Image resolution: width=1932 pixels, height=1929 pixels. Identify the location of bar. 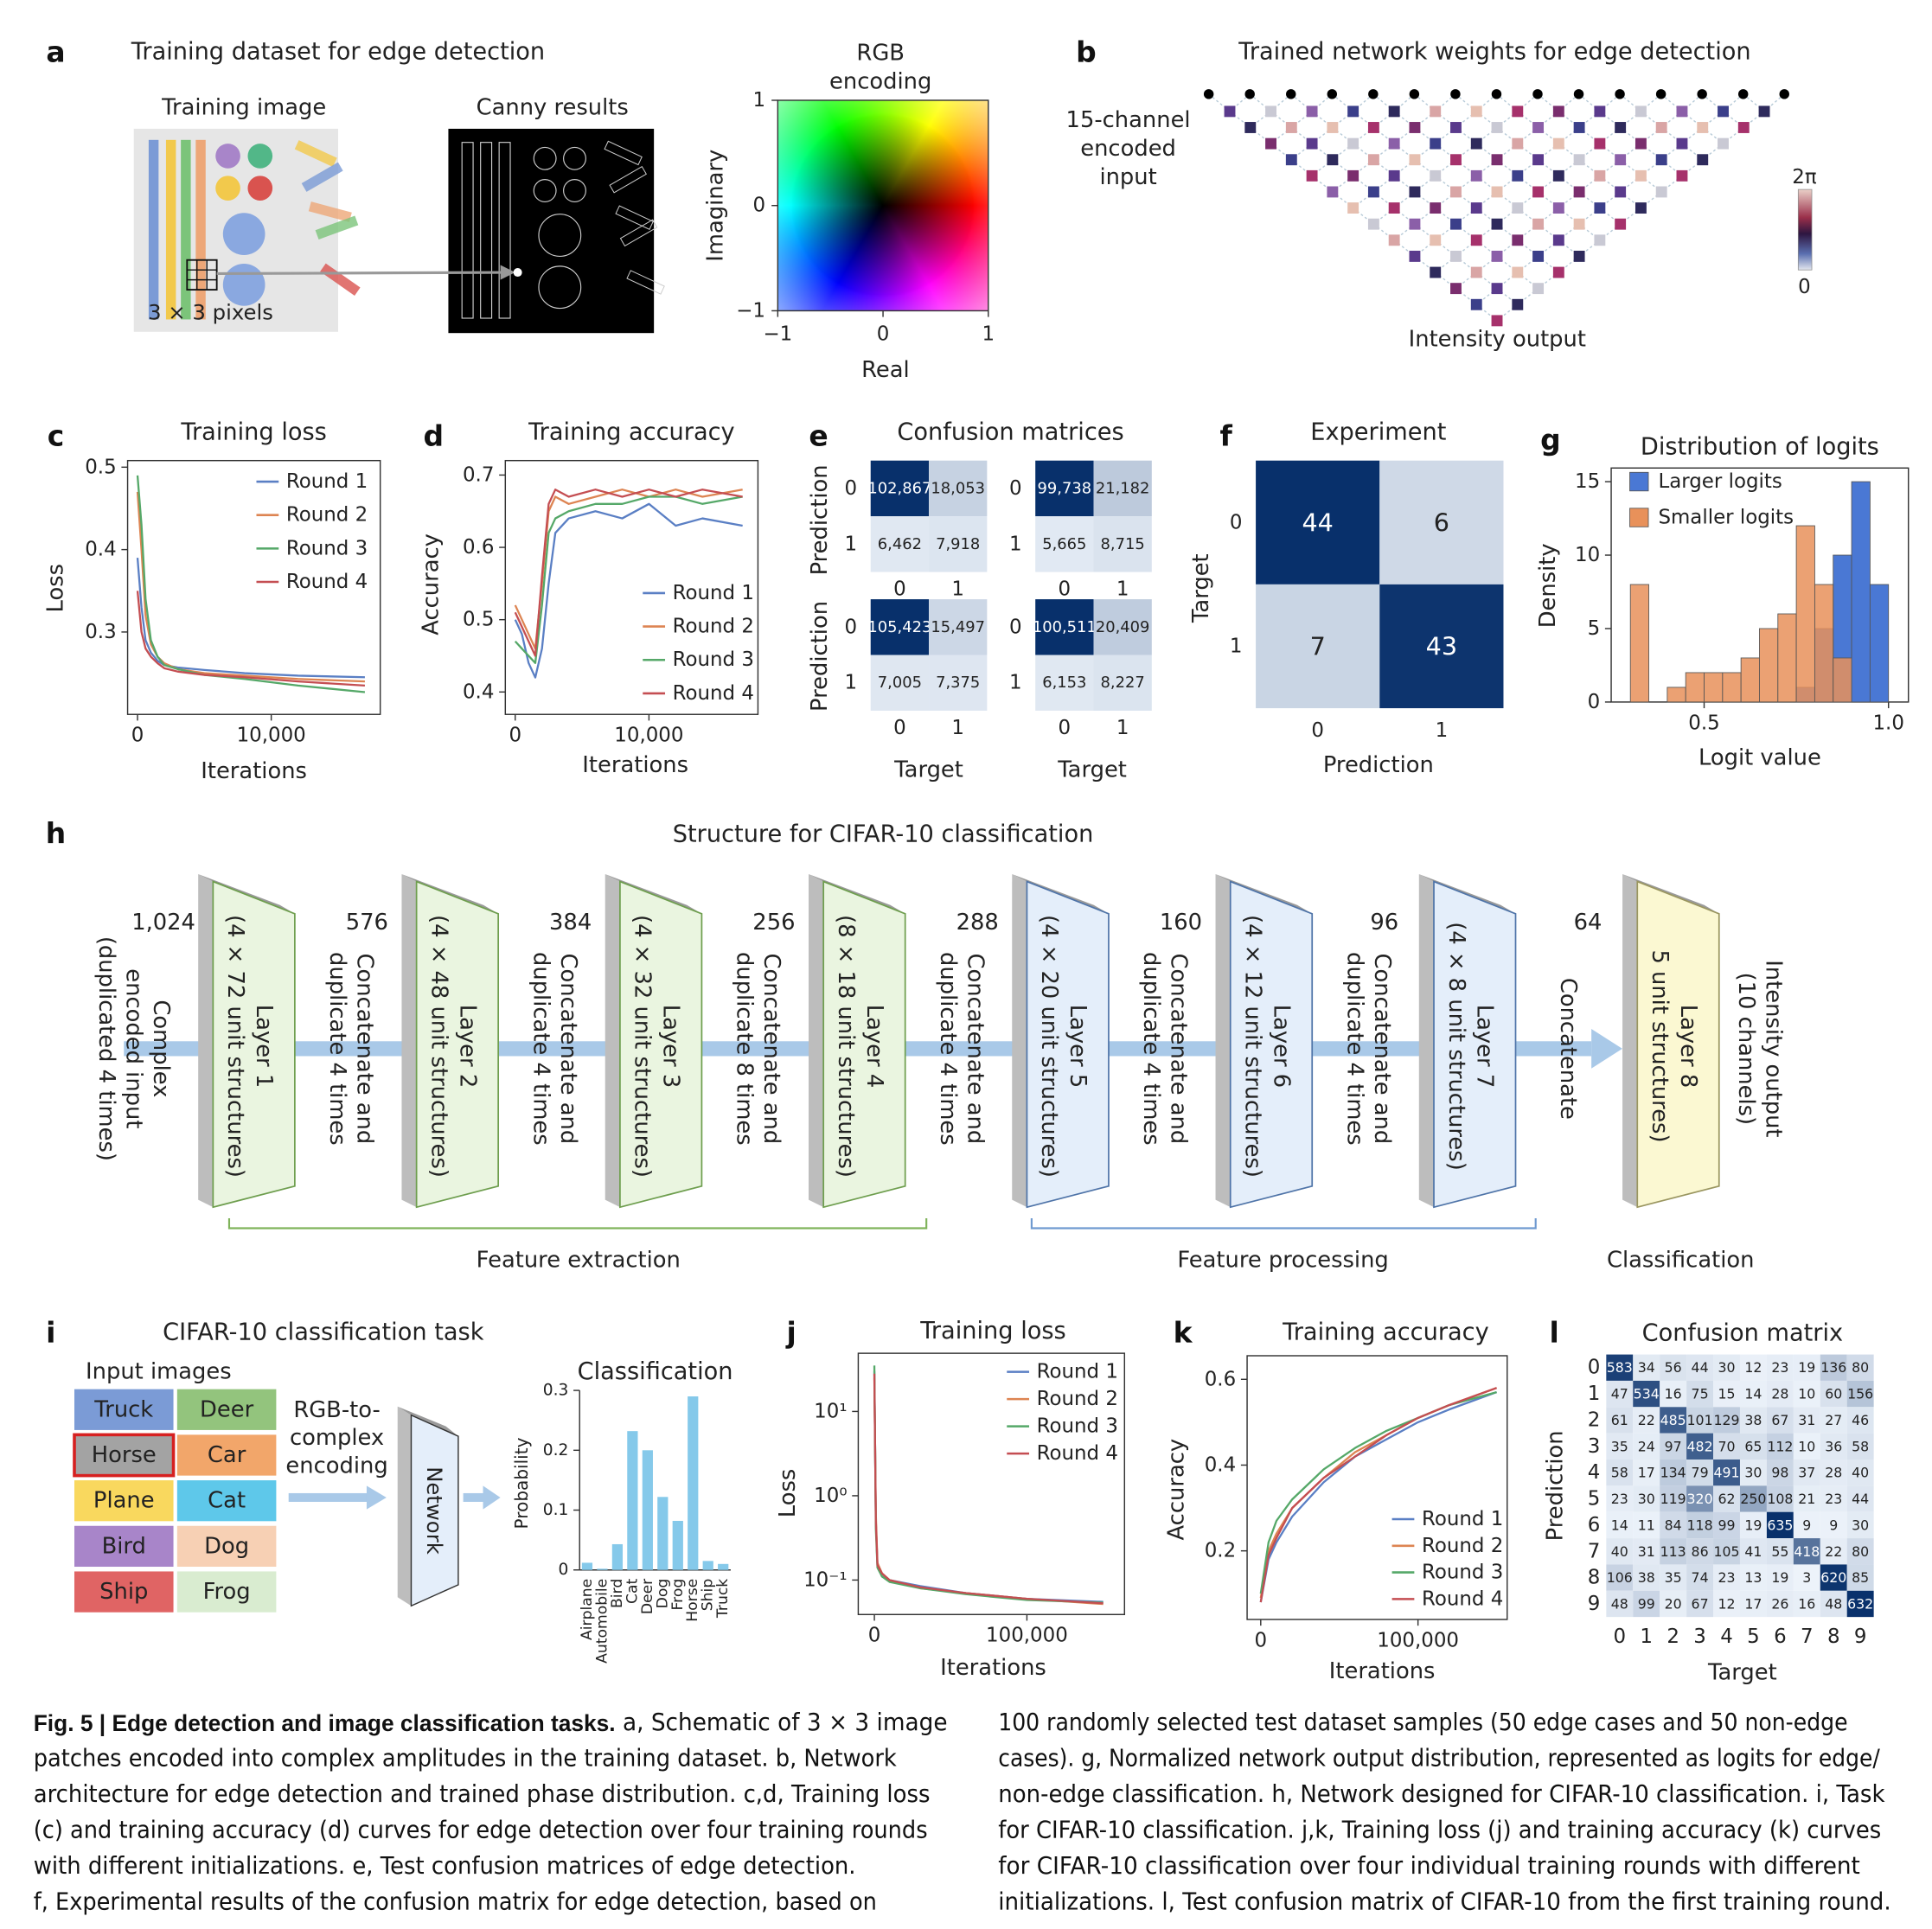
(677, 1545).